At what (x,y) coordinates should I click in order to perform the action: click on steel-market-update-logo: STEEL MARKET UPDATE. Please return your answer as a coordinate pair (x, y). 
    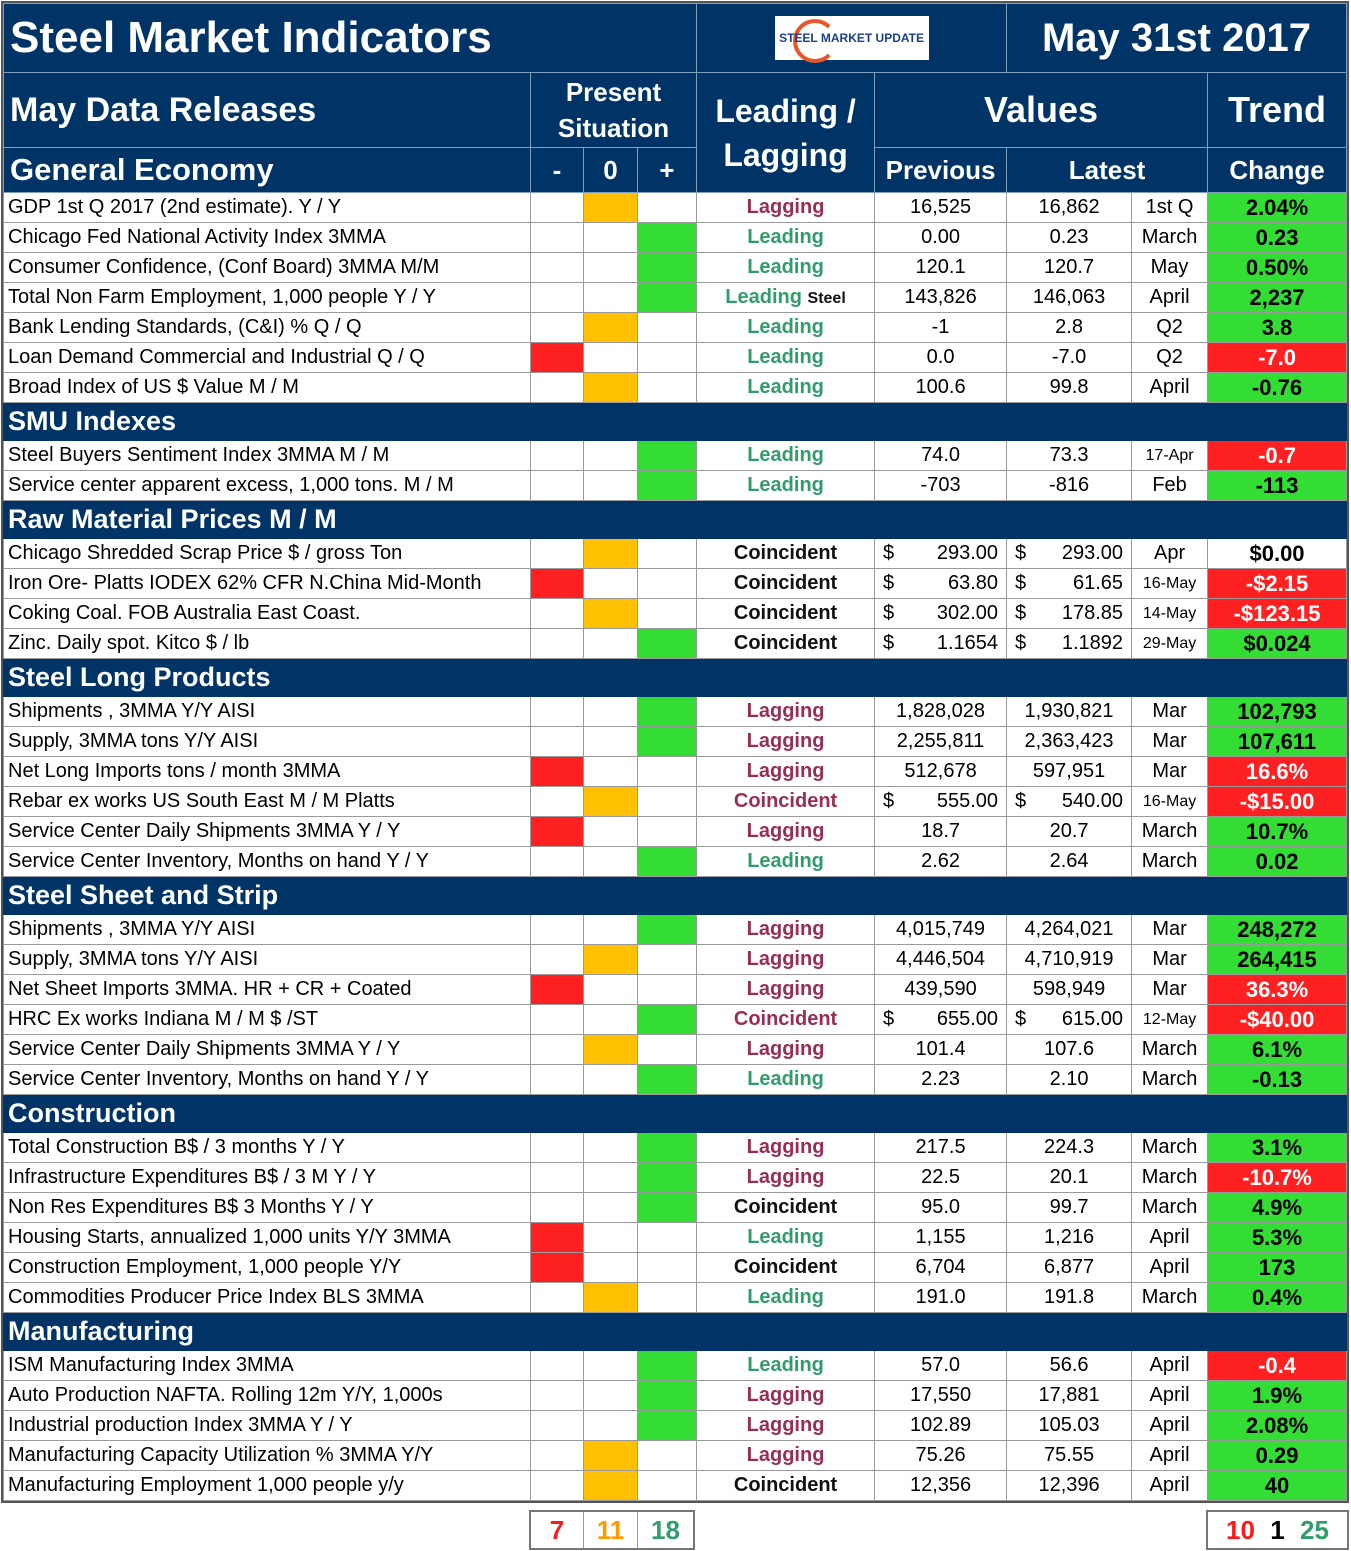
    Looking at the image, I should click on (851, 39).